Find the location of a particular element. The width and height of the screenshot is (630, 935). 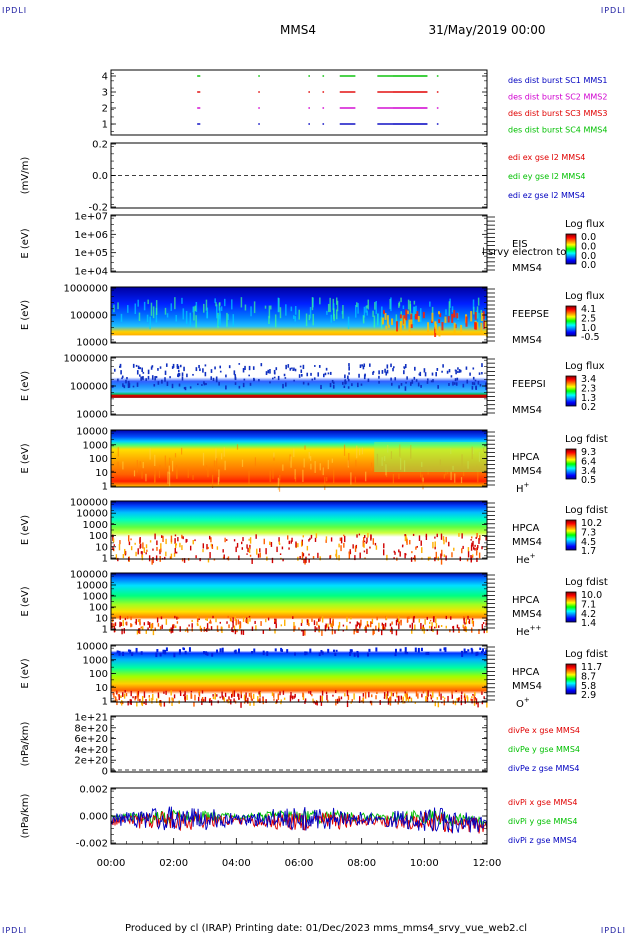

colorbar-title: Log flux is located at coordinates (585, 296).